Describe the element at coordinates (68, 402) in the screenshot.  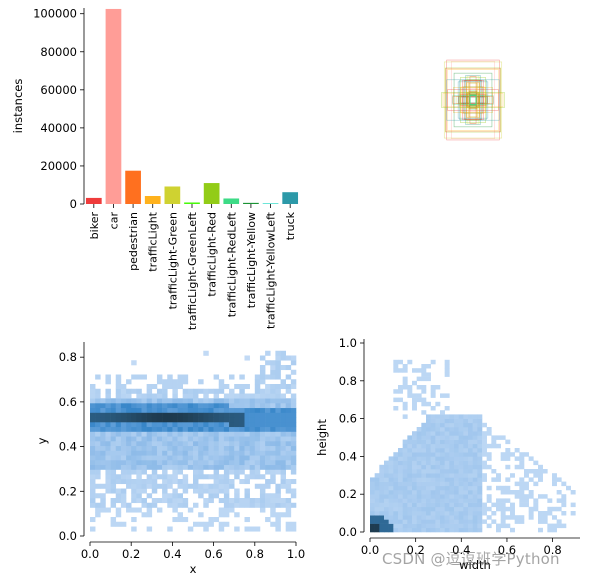
I see `xy-y-tick-label: 0.6` at that location.